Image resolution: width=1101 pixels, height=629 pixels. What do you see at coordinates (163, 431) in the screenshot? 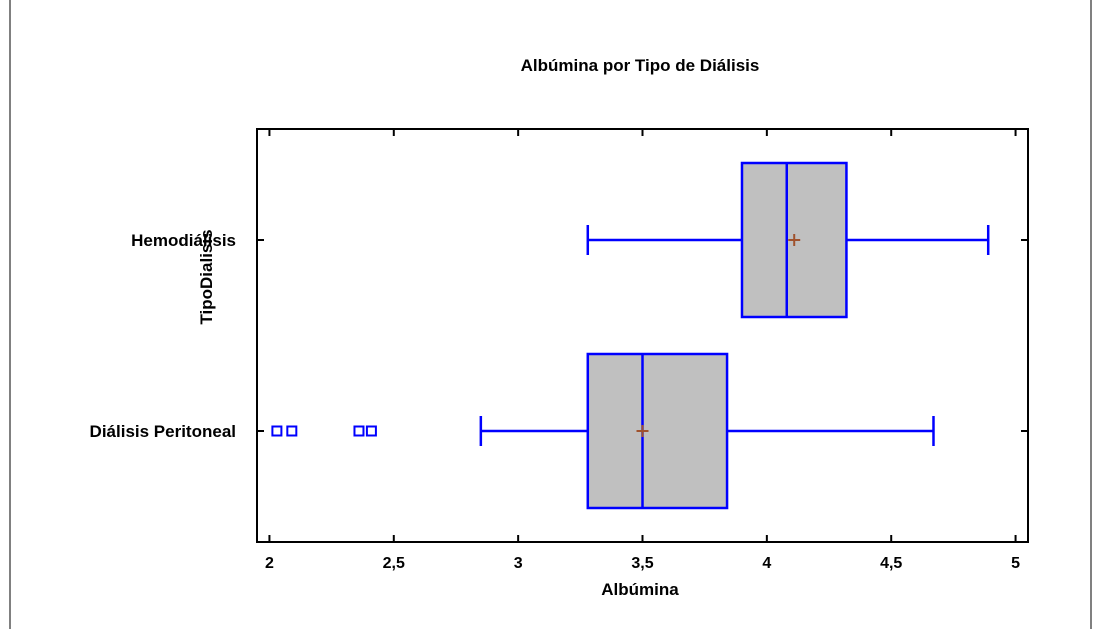
I see `category-label: Diálisis Peritoneal` at bounding box center [163, 431].